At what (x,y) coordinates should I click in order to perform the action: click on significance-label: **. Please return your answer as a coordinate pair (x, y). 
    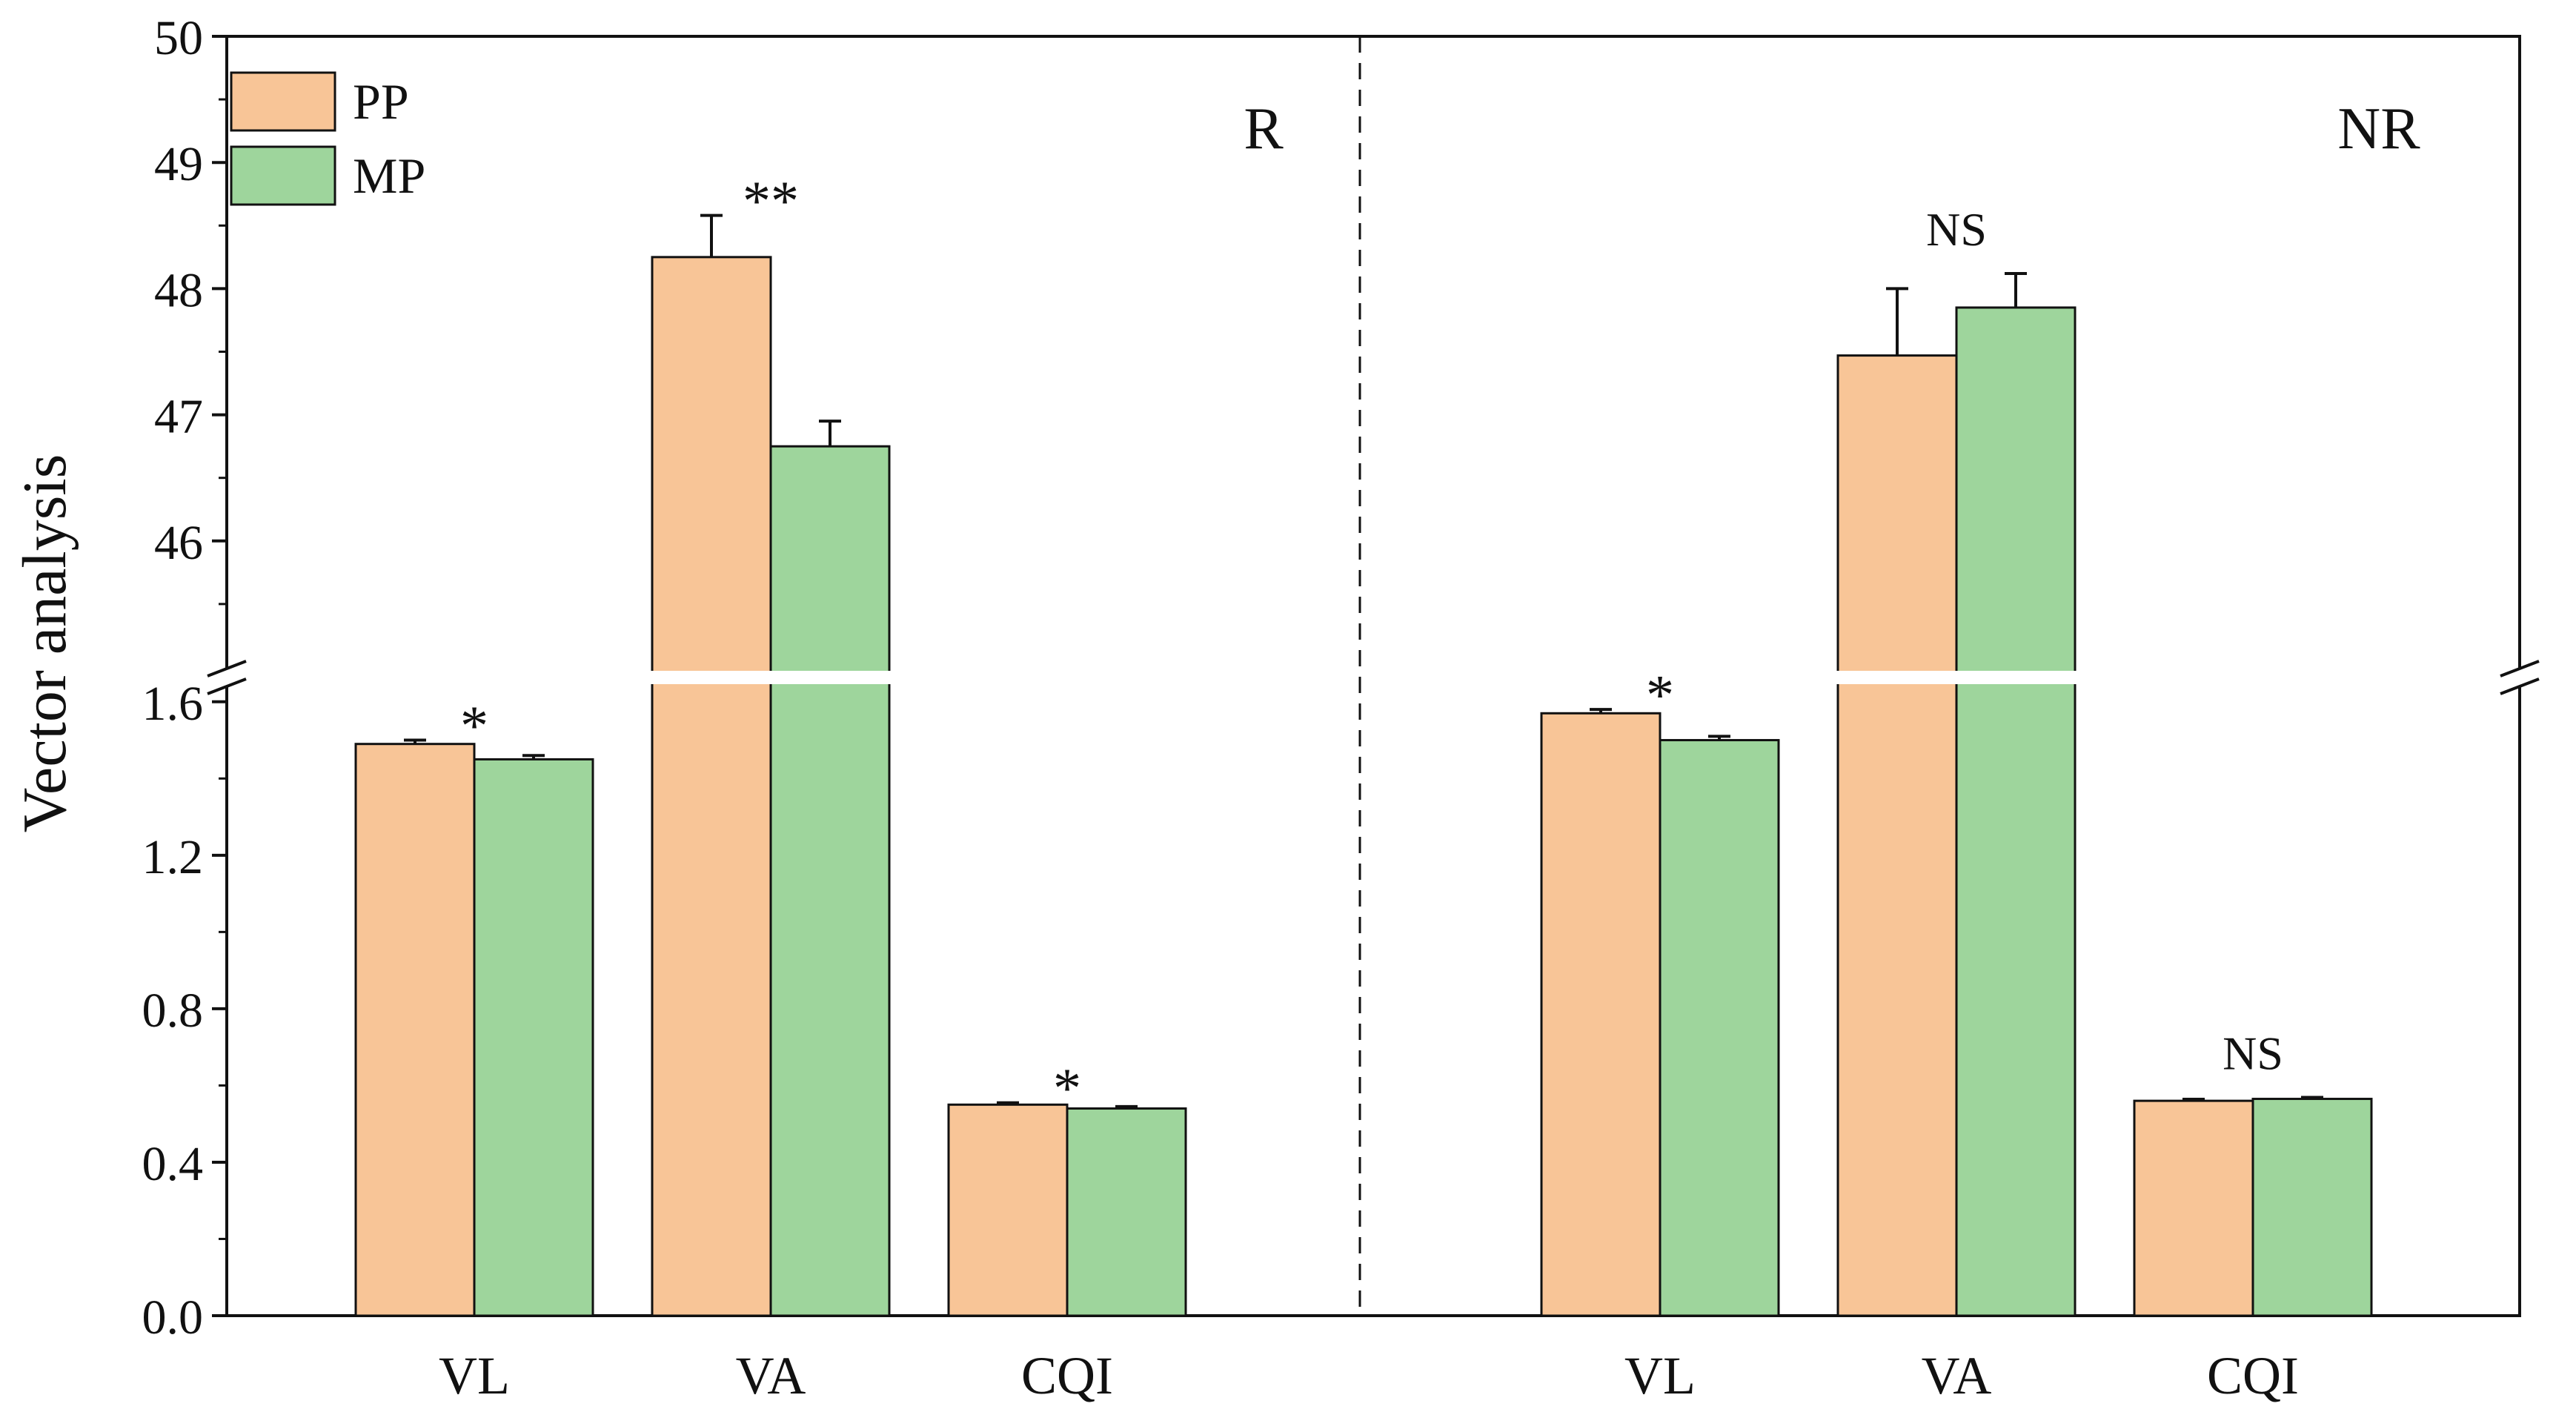
    Looking at the image, I should click on (771, 202).